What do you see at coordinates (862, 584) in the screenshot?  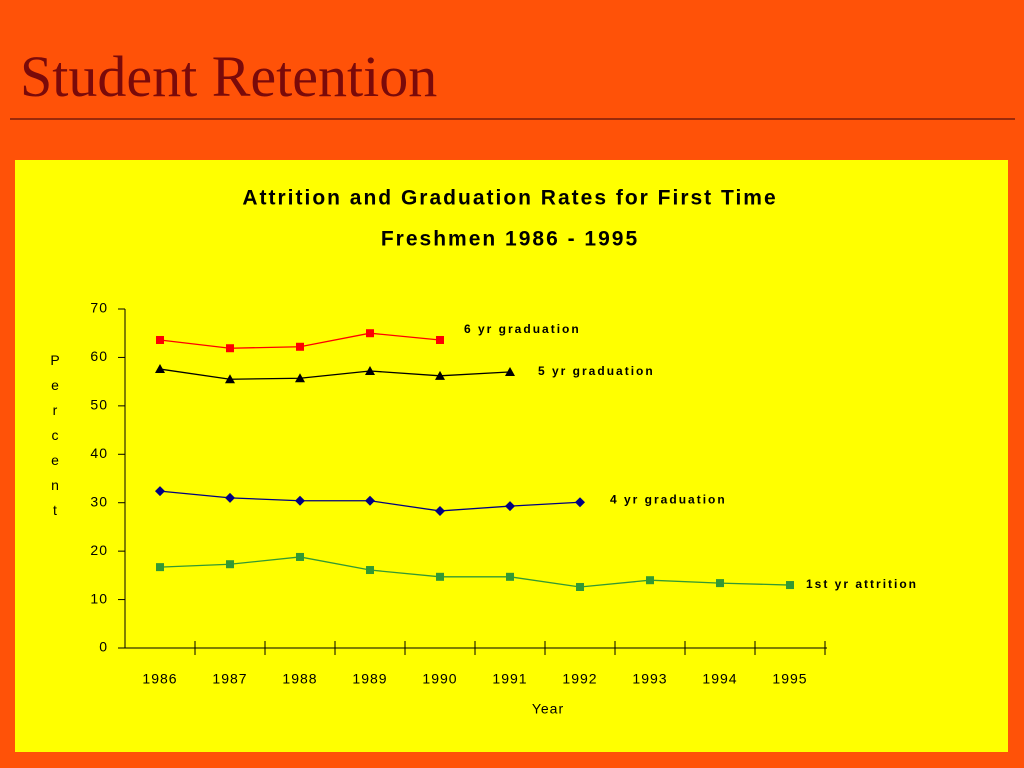 I see `series-label: 1st yr attrition` at bounding box center [862, 584].